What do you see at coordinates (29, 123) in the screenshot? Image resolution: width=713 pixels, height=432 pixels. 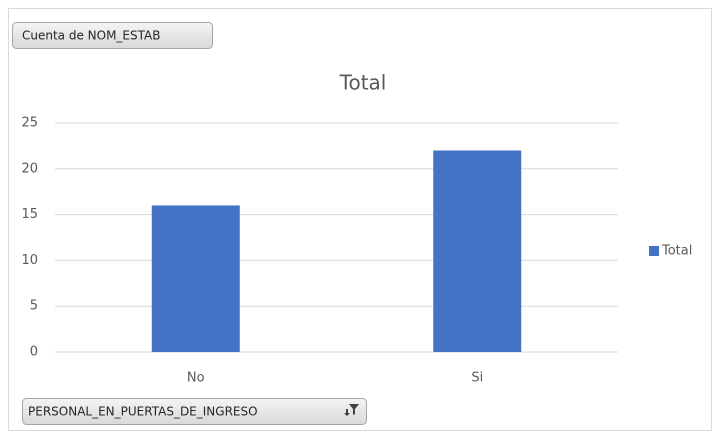 I see `y-tick-label: 25` at bounding box center [29, 123].